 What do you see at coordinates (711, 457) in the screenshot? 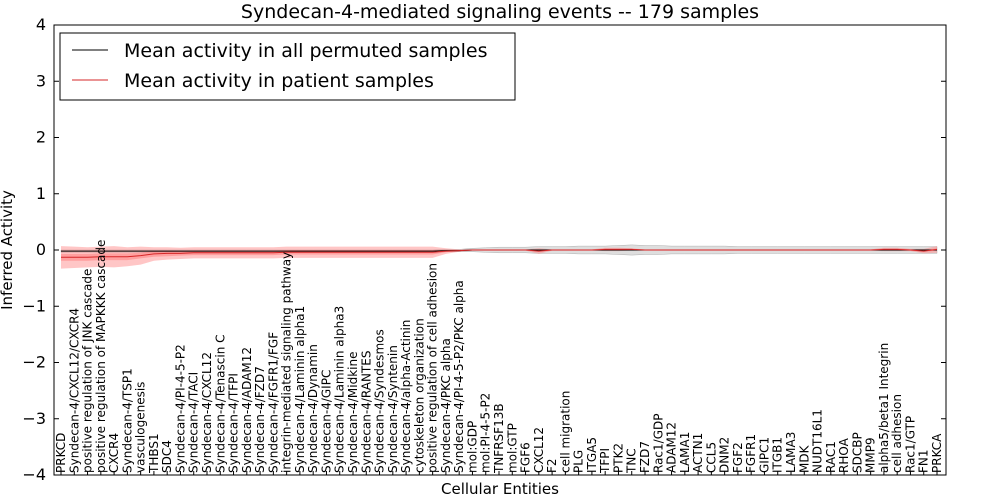
I see `x-tick-label: CCL5` at bounding box center [711, 457].